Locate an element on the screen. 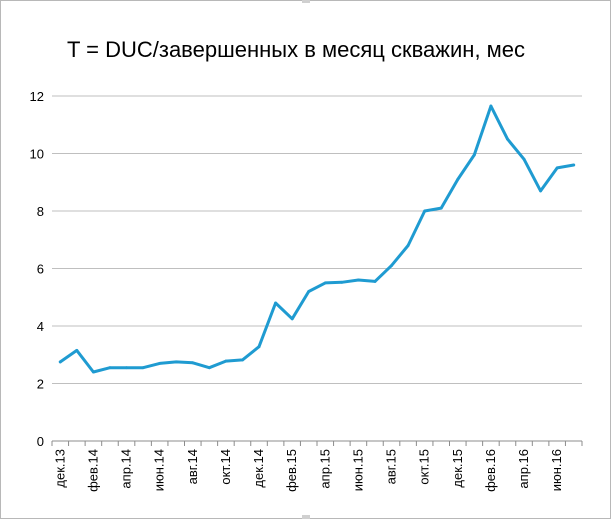 Image resolution: width=611 pixels, height=519 pixels. y-tick-label: 6 is located at coordinates (40, 269).